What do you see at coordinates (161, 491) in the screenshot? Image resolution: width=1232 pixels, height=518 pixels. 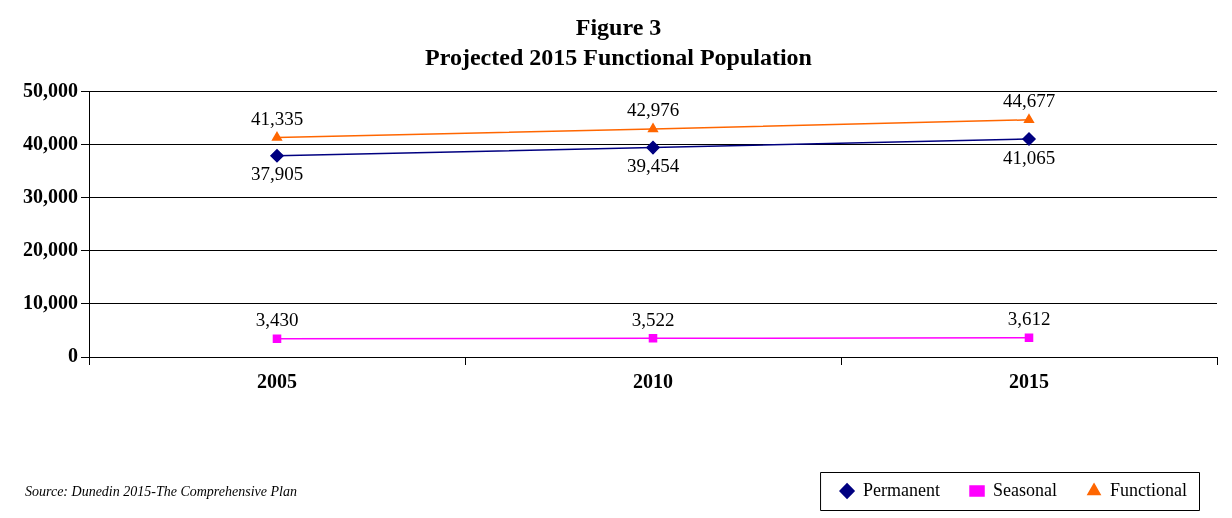 I see `source-note: Source: Dunedin 2015-The Comprehensive Plan` at bounding box center [161, 491].